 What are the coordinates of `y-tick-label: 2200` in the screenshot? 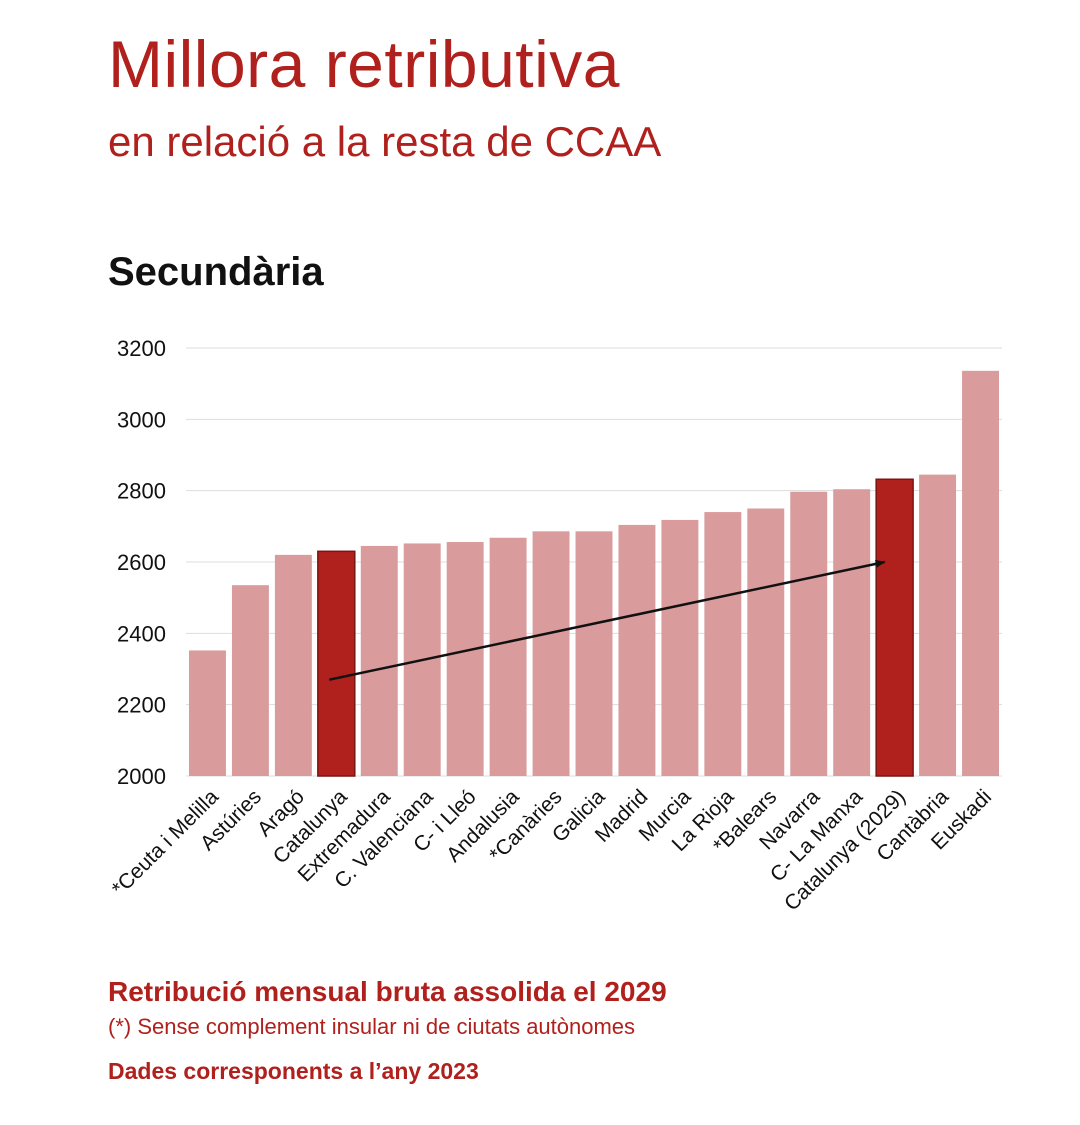 It's located at (141, 705).